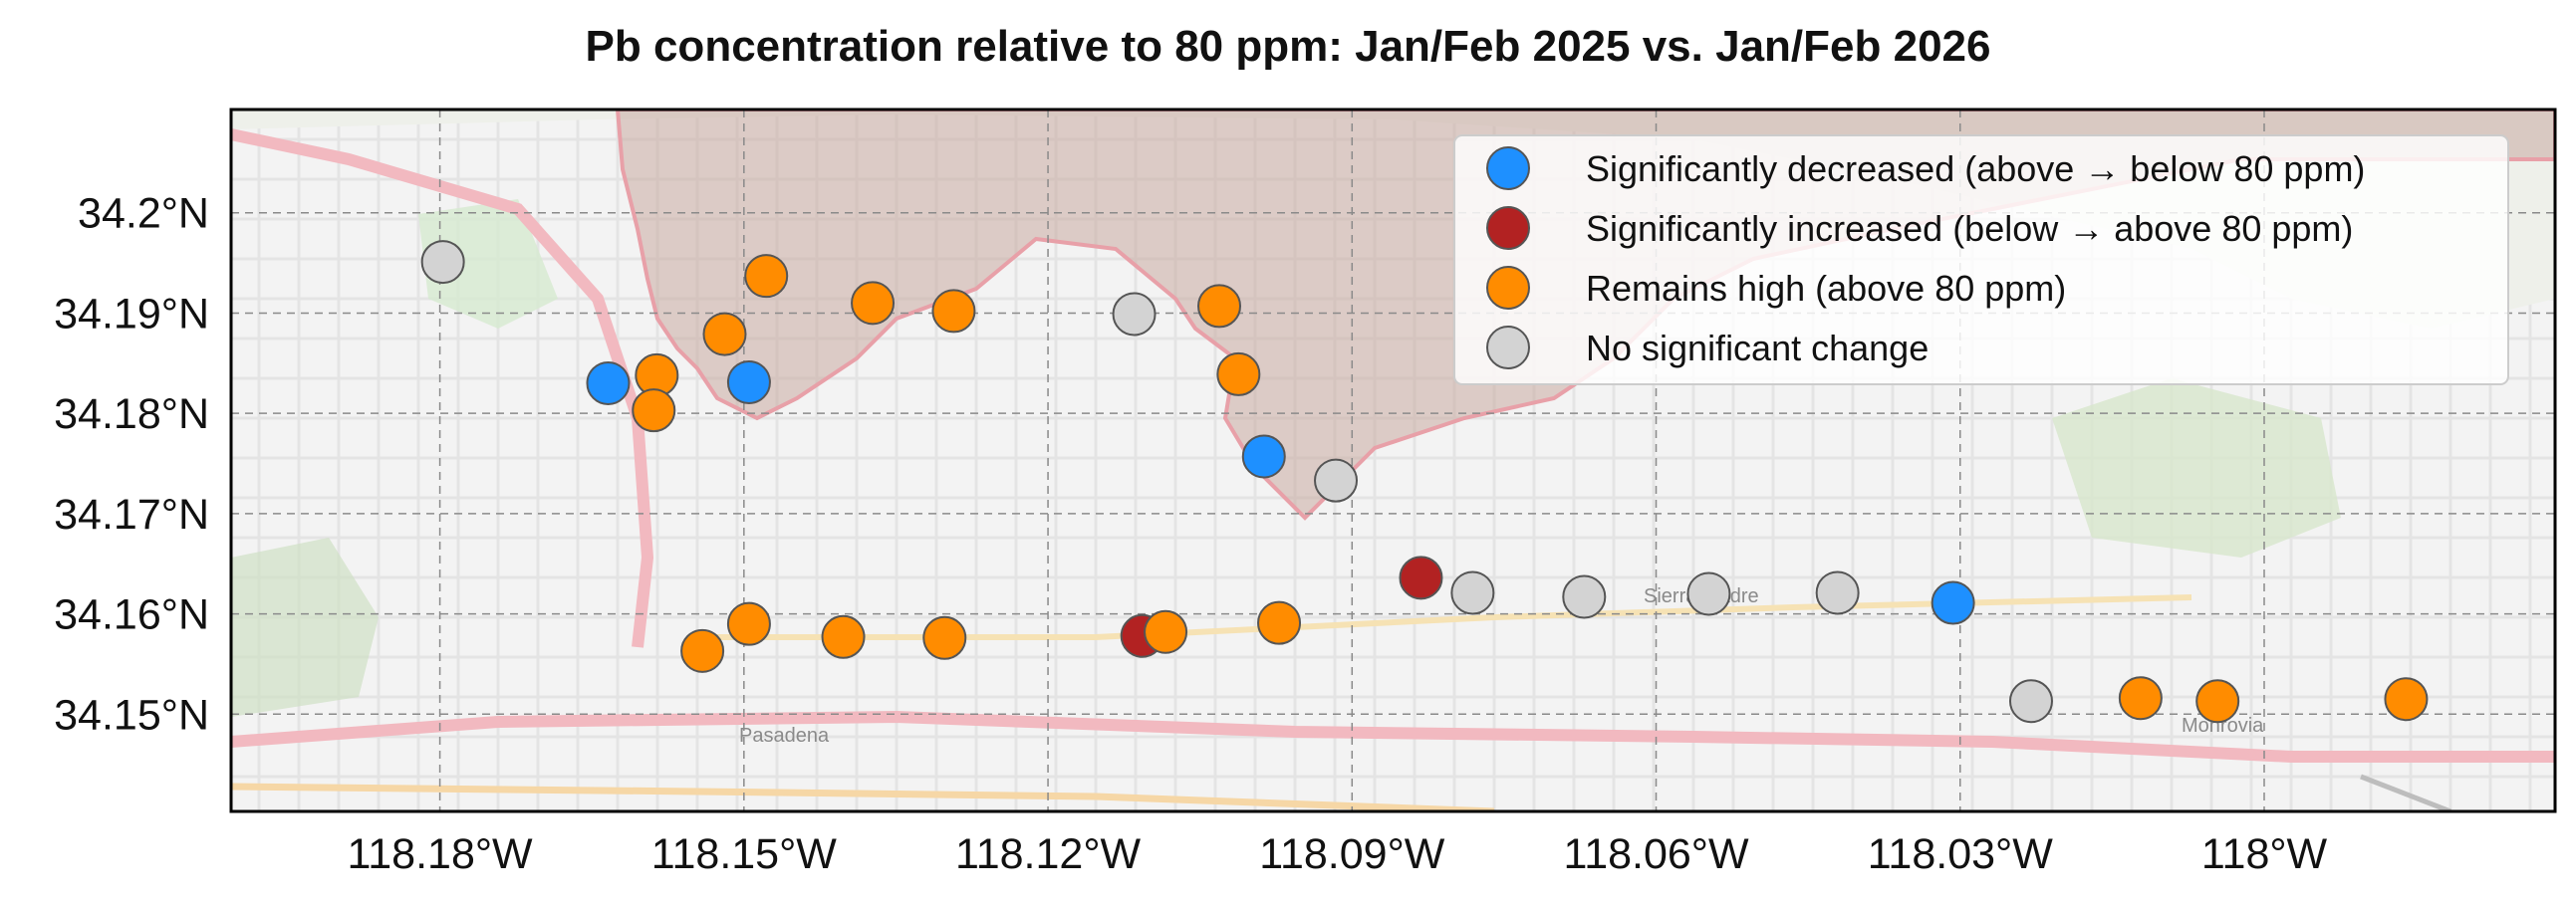 This screenshot has height=908, width=2576. Describe the element at coordinates (441, 854) in the screenshot. I see `x-tick-label: 118.18°W` at that location.